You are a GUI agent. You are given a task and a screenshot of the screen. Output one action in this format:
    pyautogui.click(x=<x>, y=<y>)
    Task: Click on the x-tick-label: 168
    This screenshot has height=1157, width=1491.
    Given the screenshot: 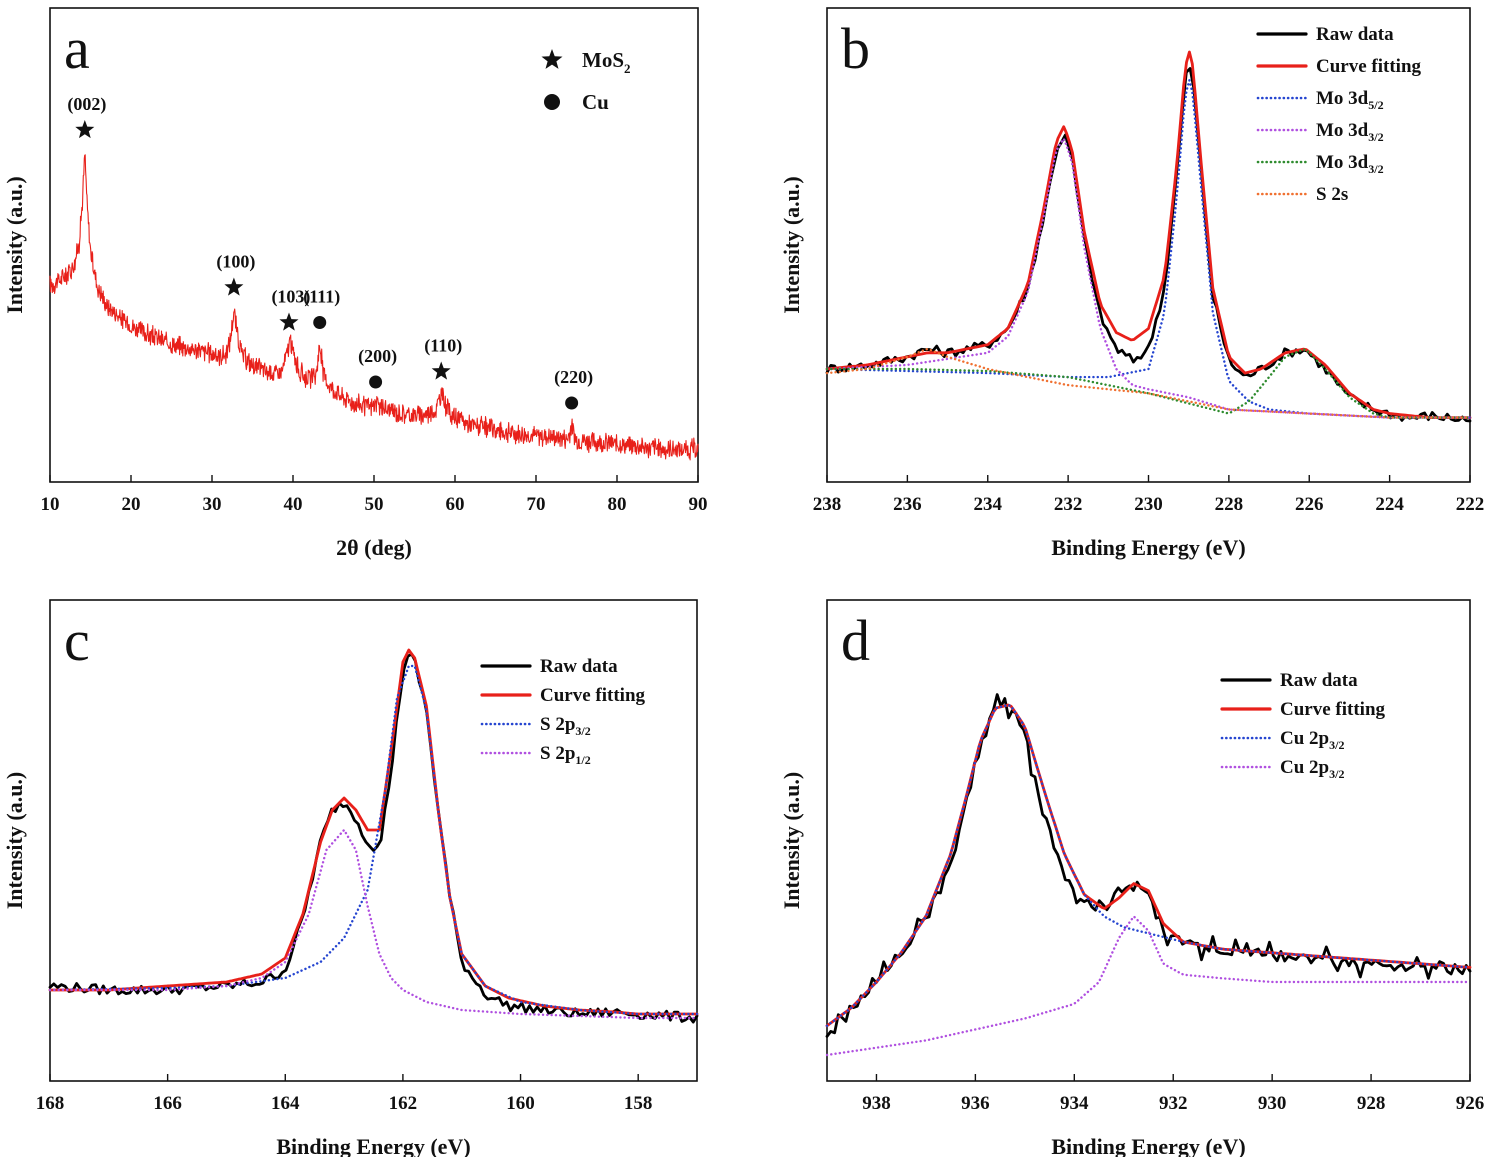 What is the action you would take?
    pyautogui.click(x=50, y=1103)
    